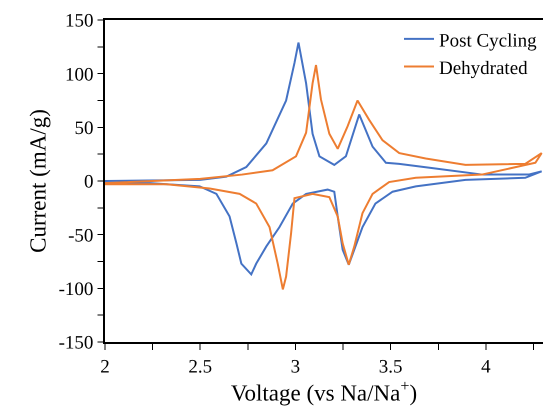 The height and width of the screenshot is (417, 543). Describe the element at coordinates (38, 181) in the screenshot. I see `y-axis-title: Current (mA/g)` at that location.